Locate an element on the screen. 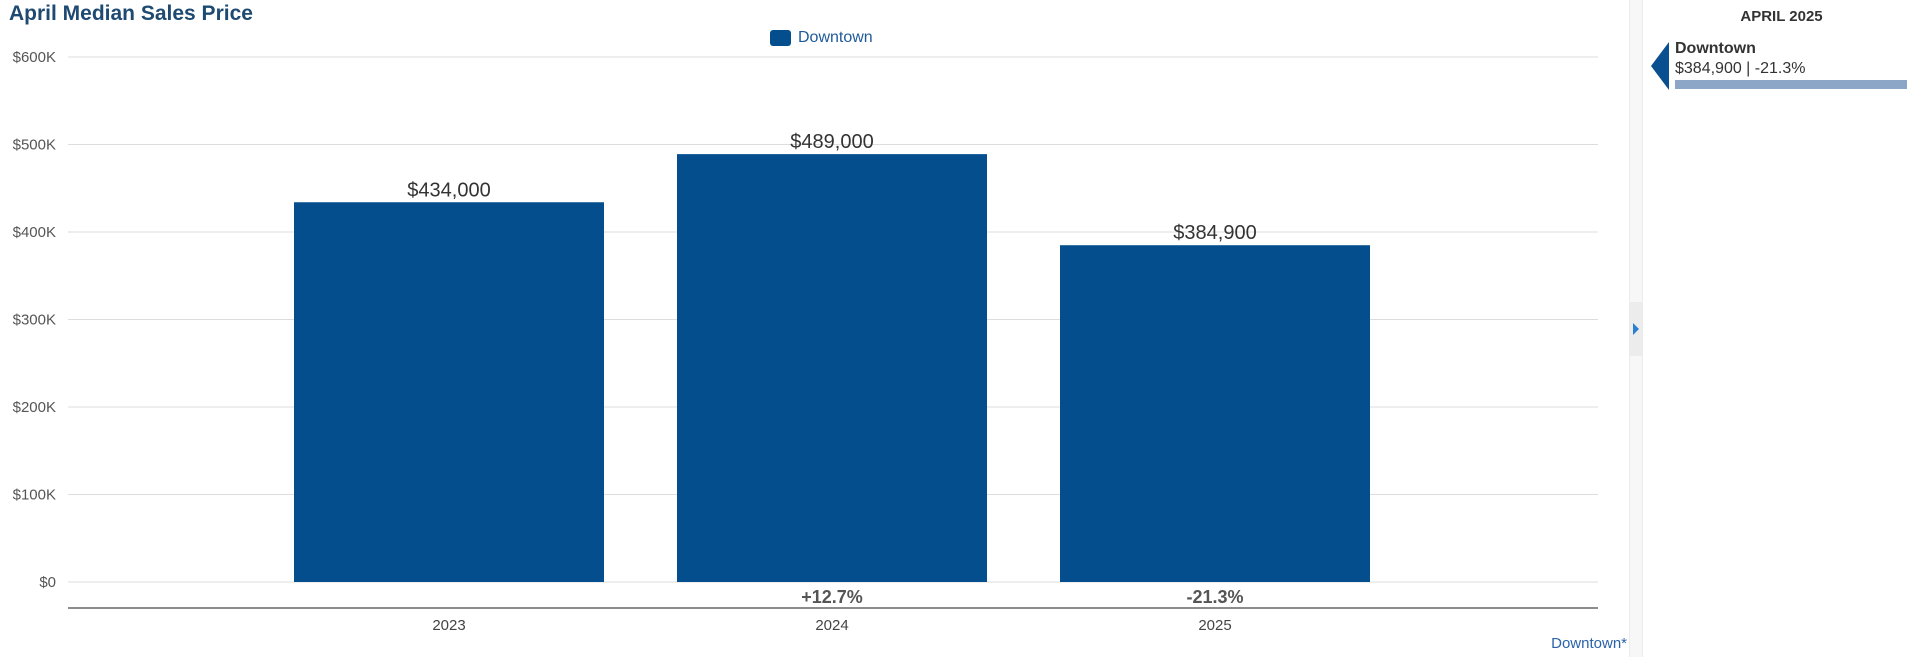 The height and width of the screenshot is (657, 1920). y-tick-label: $500K is located at coordinates (34, 145).